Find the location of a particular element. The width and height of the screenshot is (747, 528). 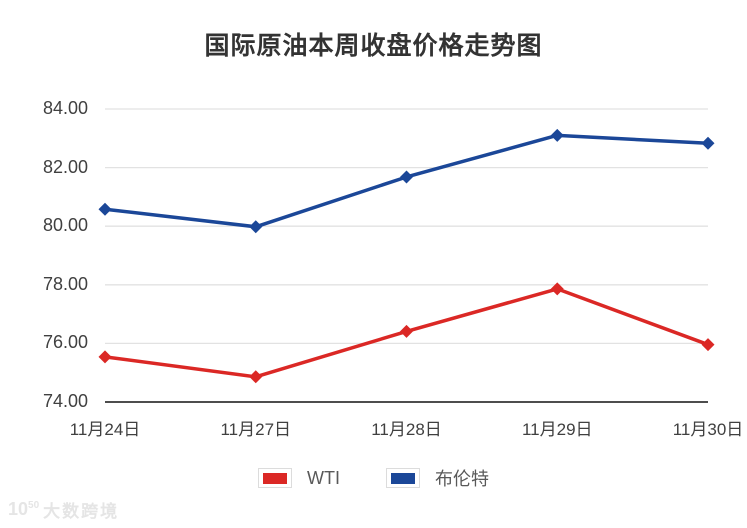

legend-item-布伦特: 布伦特 is located at coordinates (437, 478).